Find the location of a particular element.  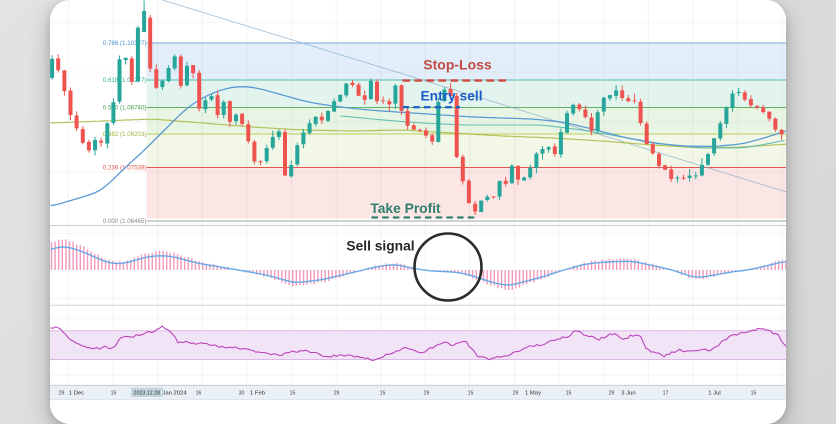

svg-text: Take Profit is located at coordinates (405, 208).